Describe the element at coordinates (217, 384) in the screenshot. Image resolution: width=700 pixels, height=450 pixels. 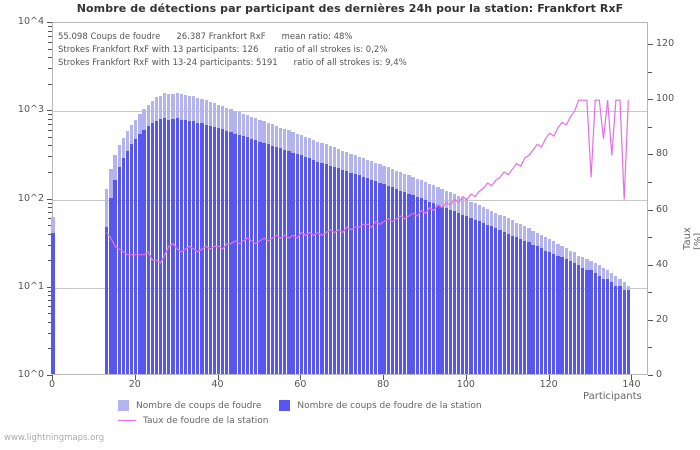
I see `x-axis-tick-label: 40` at that location.